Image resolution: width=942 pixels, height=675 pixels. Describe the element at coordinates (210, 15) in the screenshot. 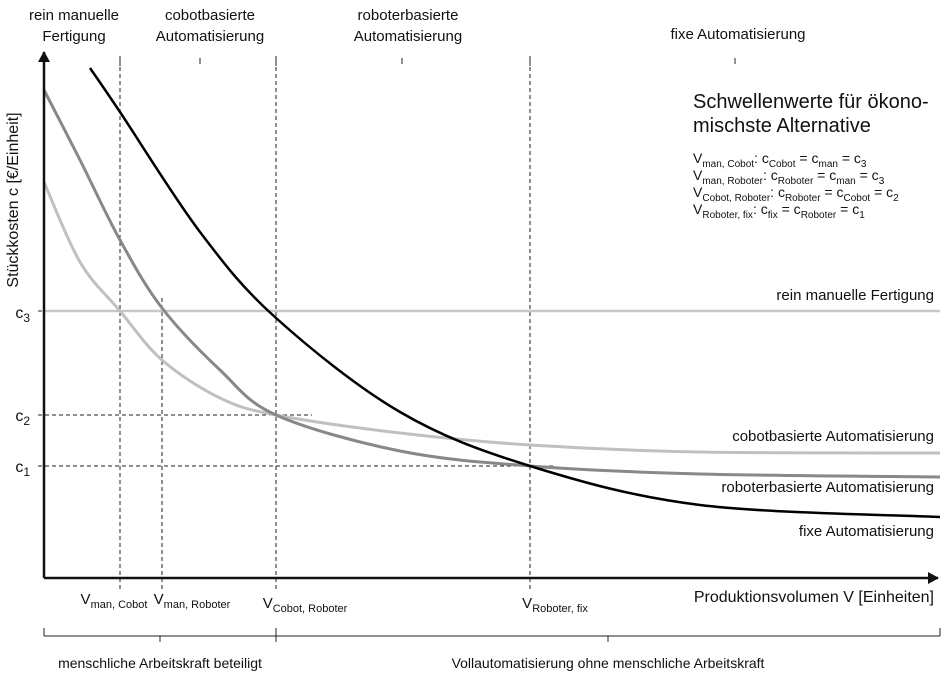

I see `region-label: cobotbasierte` at that location.